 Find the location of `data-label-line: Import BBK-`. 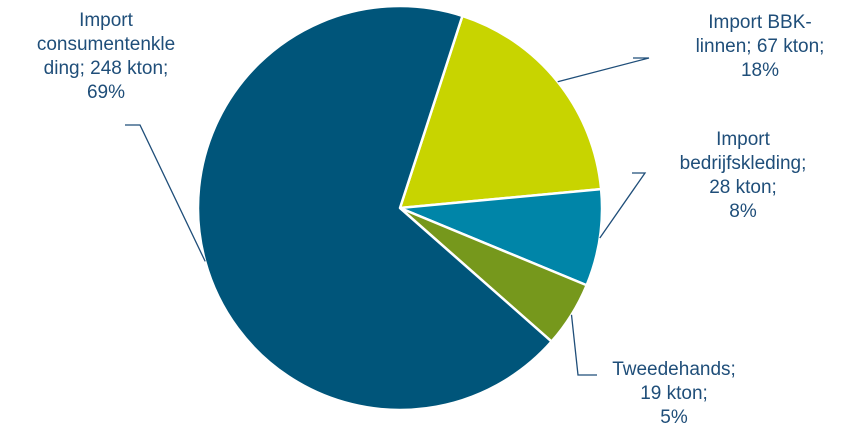

data-label-line: Import BBK- is located at coordinates (759, 22).